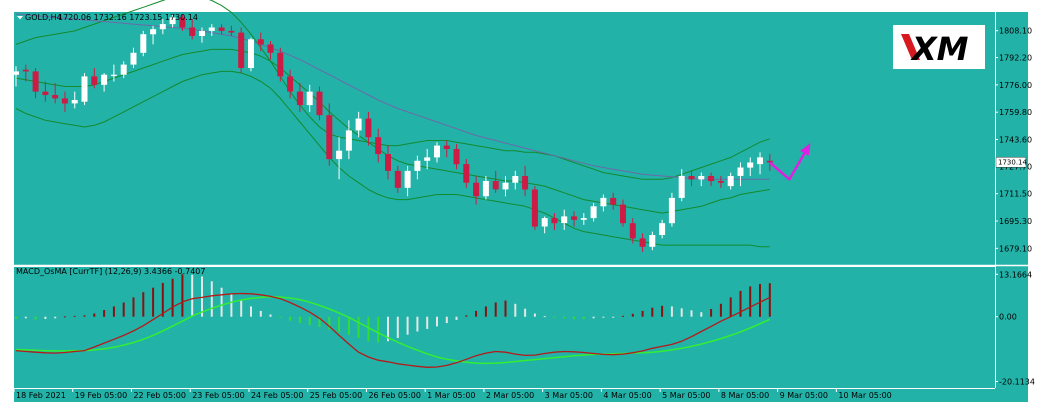 The image size is (1042, 412). I want to click on ohlc-label: 1720.06 1732.16 1723.15 1730.14, so click(128, 17).